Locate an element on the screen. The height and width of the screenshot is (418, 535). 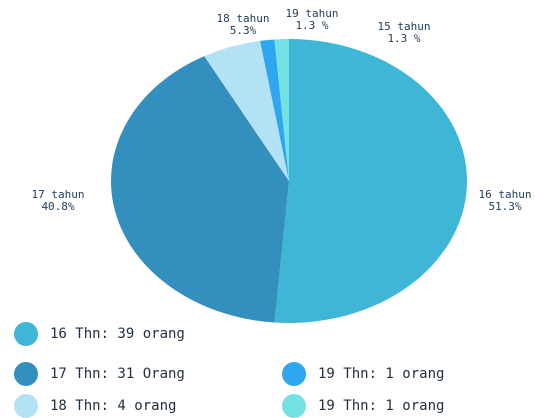
slice-label: 17 tahun 40.8% is located at coordinates (58, 200).